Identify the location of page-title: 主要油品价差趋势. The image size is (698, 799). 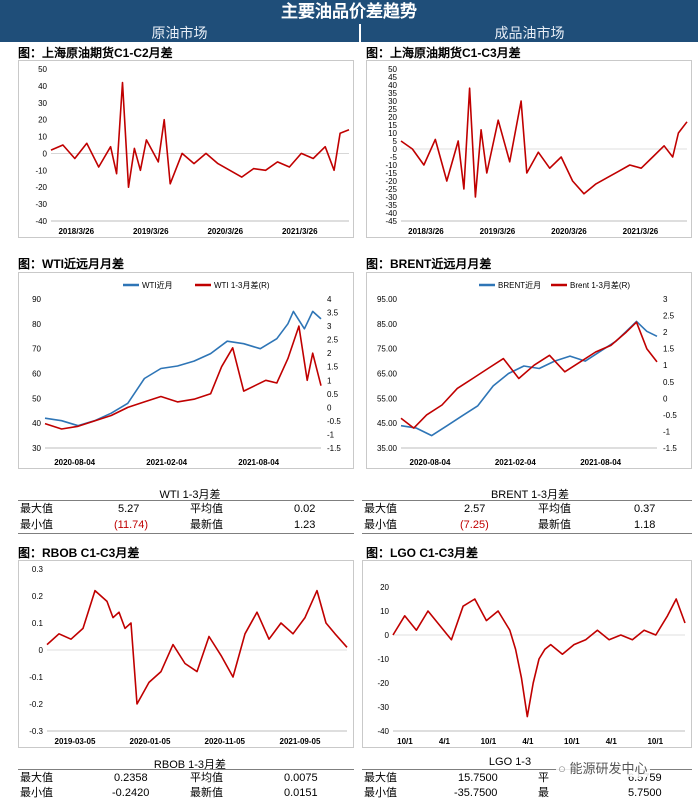
(349, 12).